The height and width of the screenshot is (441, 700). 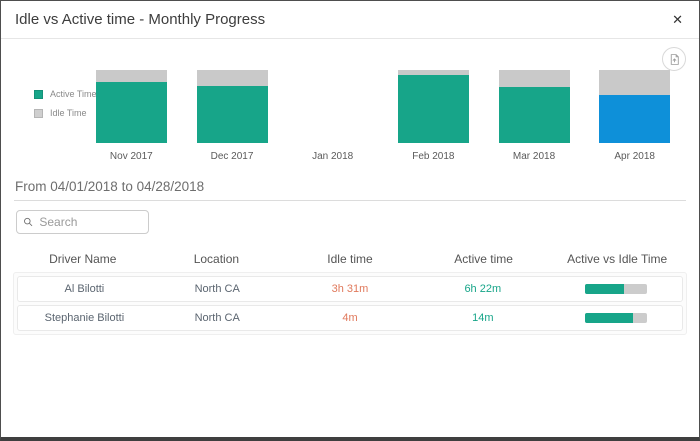 I want to click on bar-slot: Dec 2017, so click(x=232, y=116).